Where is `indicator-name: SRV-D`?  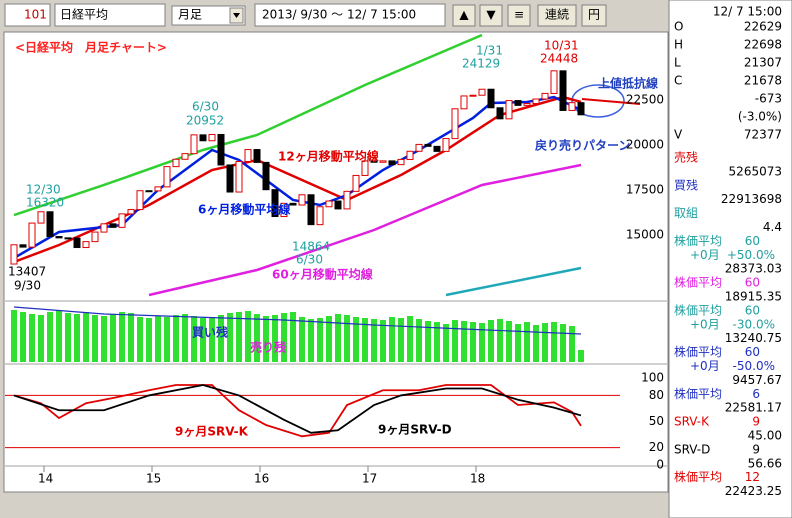
indicator-name: SRV-D is located at coordinates (692, 449).